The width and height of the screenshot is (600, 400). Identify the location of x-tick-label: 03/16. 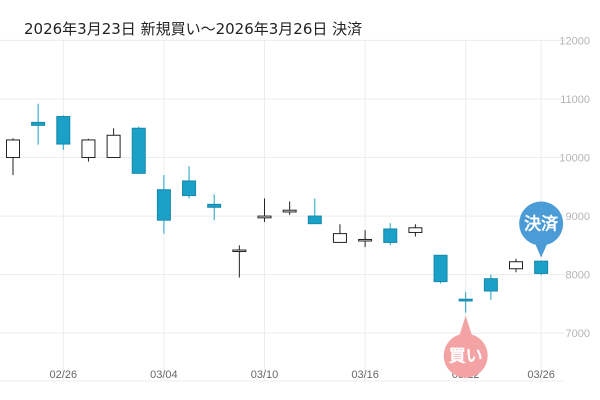
(365, 375).